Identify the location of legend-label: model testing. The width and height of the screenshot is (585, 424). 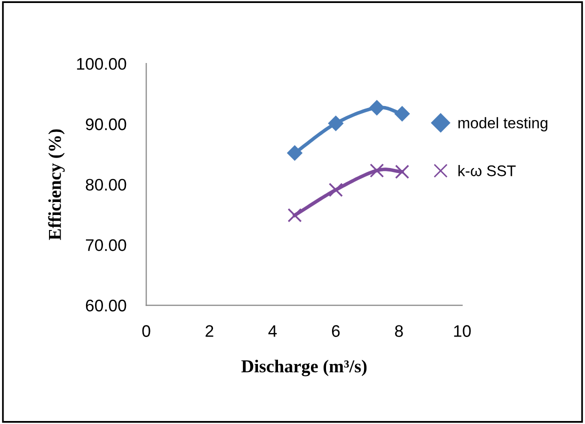
(503, 124).